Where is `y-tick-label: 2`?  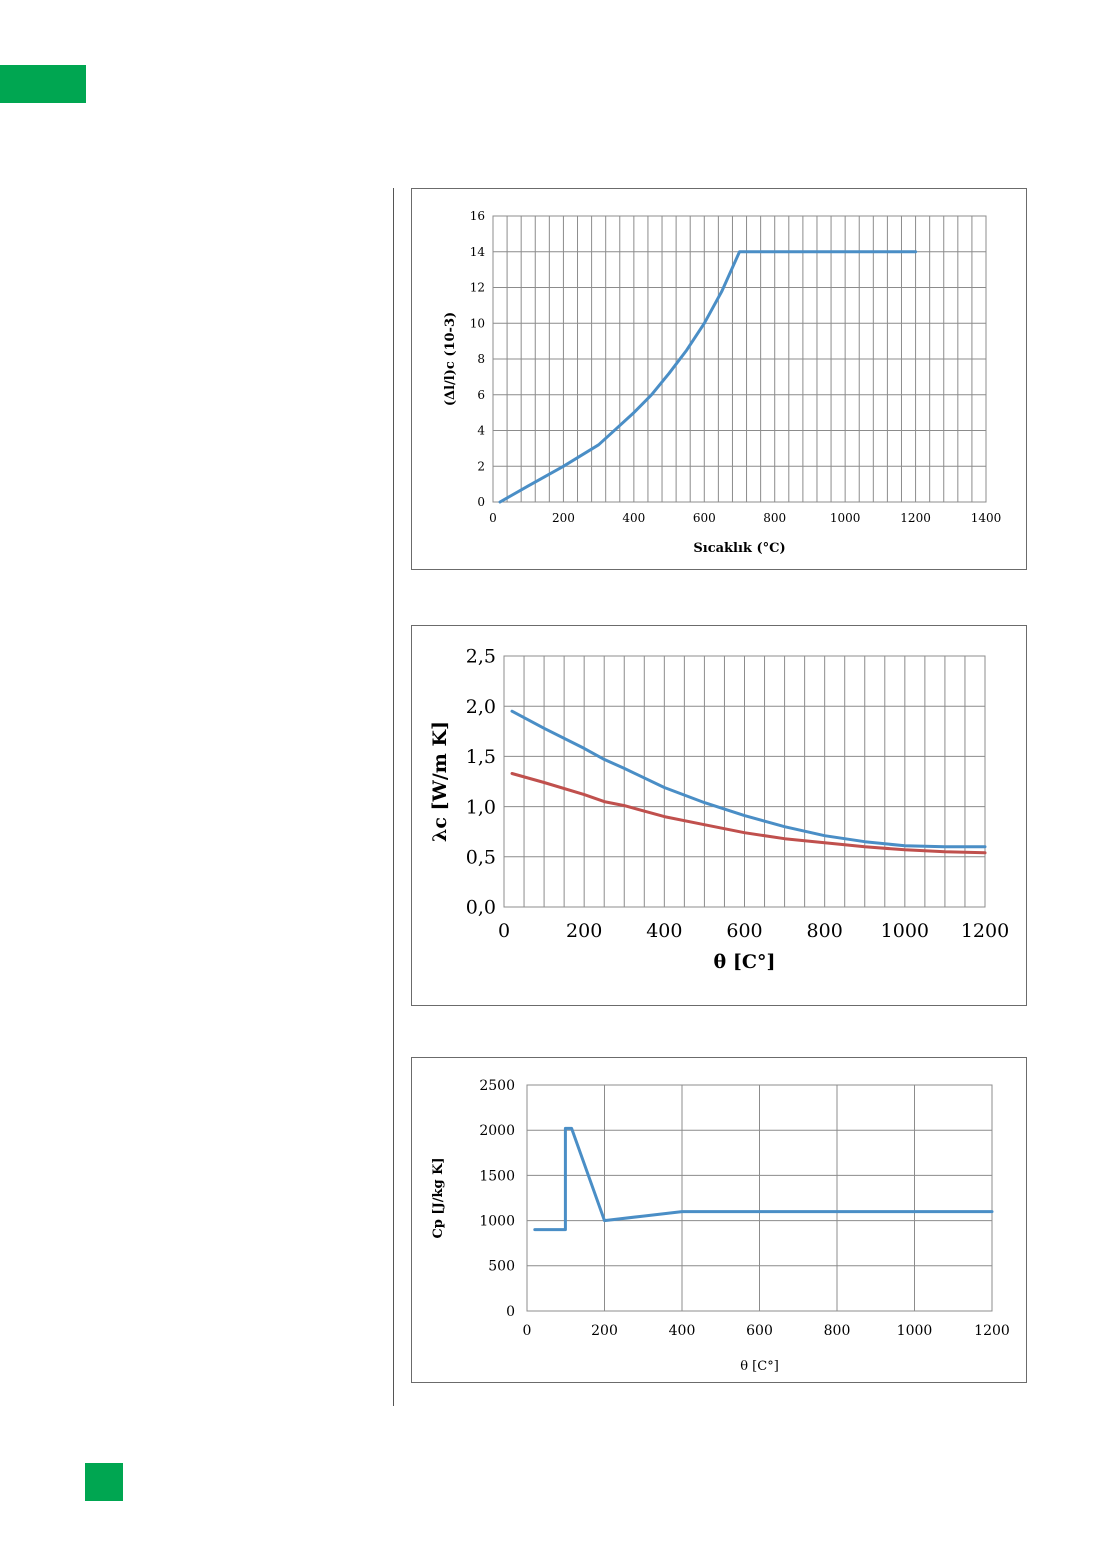 y-tick-label: 2 is located at coordinates (481, 466).